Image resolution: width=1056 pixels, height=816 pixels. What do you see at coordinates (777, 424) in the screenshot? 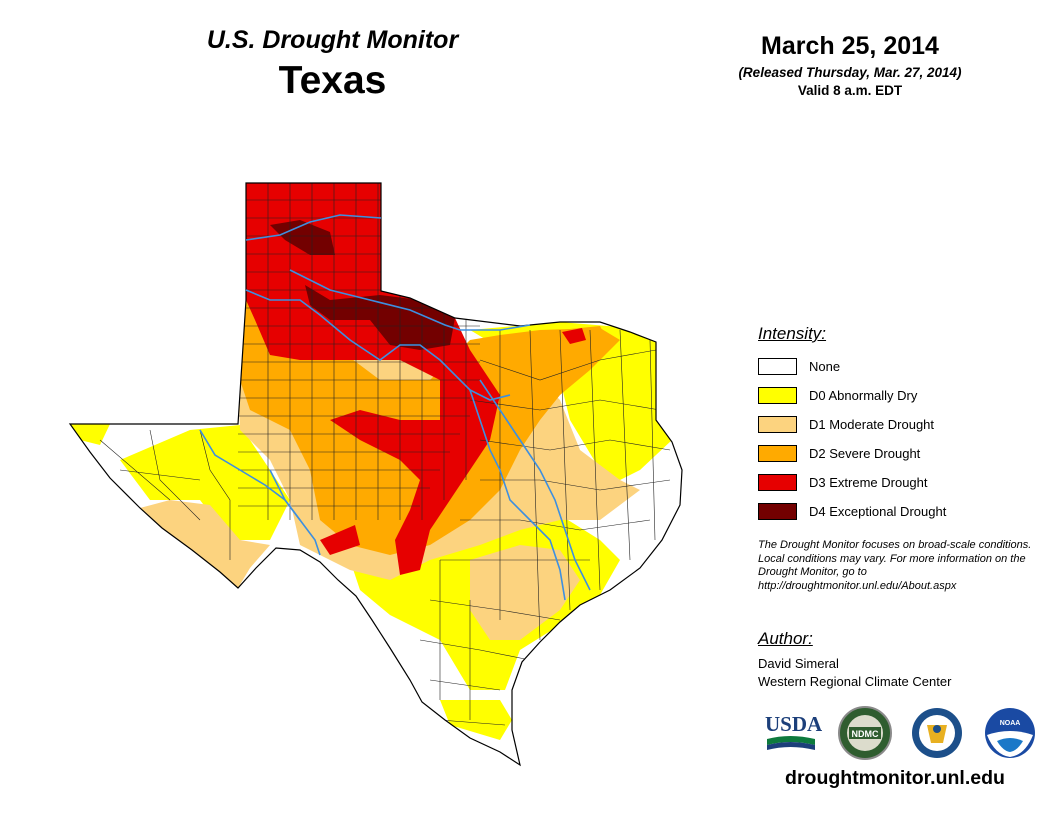
I see `legend-swatch-d1` at bounding box center [777, 424].